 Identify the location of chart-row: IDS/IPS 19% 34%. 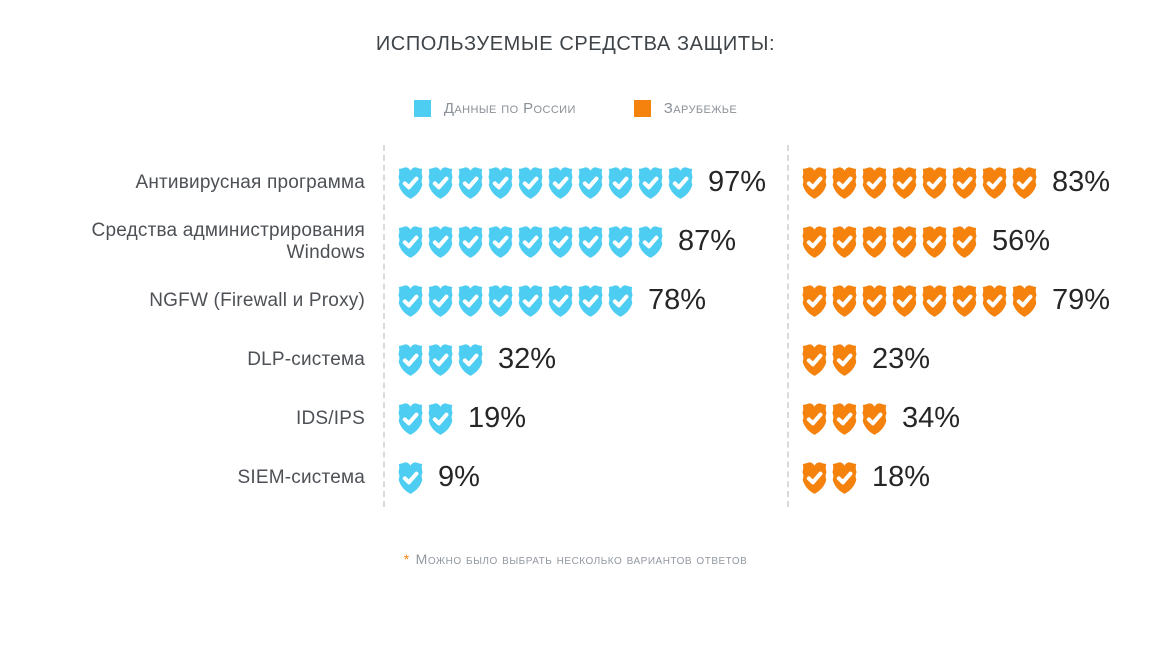
(575, 418).